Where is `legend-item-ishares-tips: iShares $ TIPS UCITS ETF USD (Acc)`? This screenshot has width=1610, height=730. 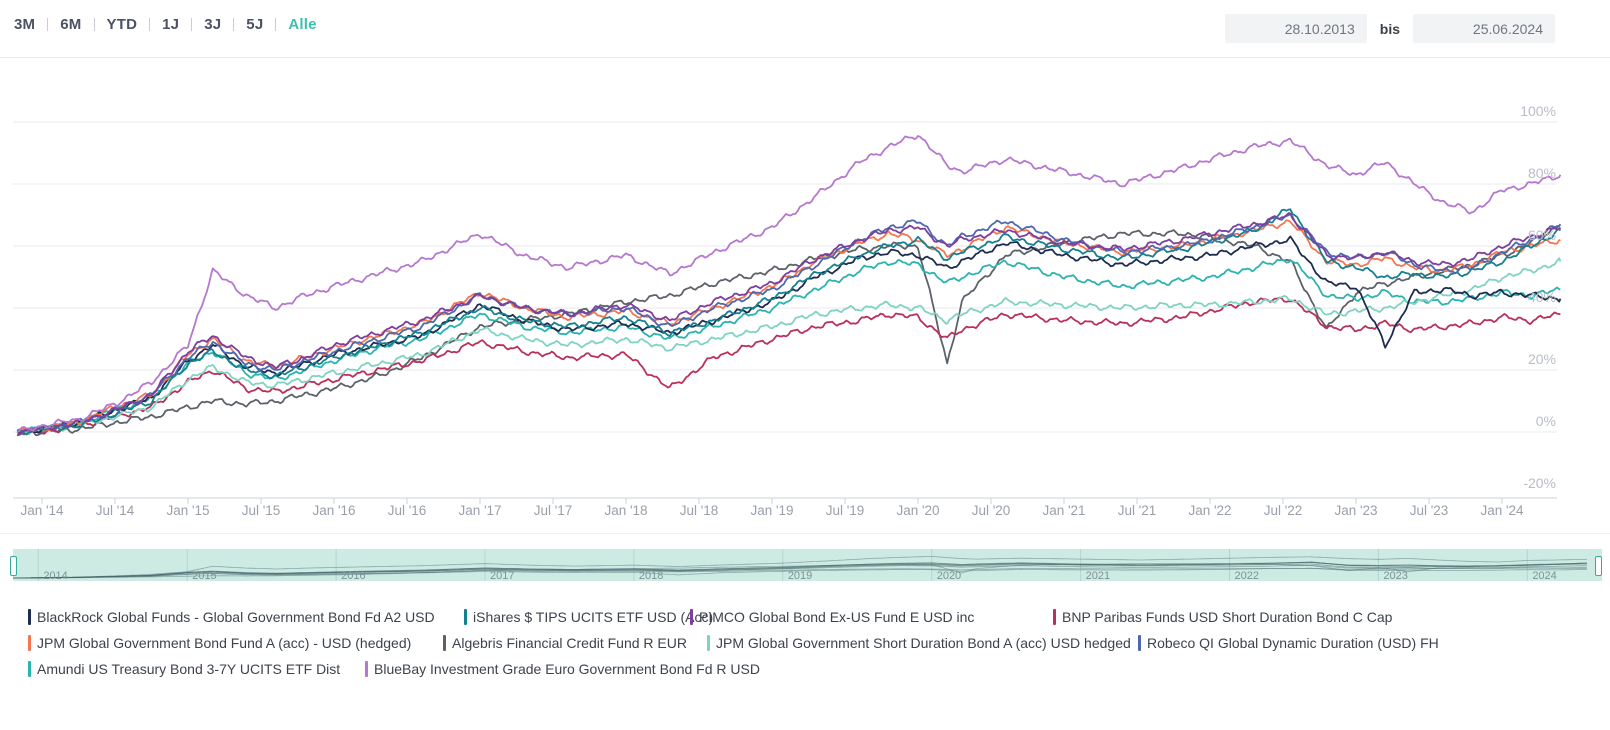 legend-item-ishares-tips: iShares $ TIPS UCITS ETF USD (Acc) is located at coordinates (588, 617).